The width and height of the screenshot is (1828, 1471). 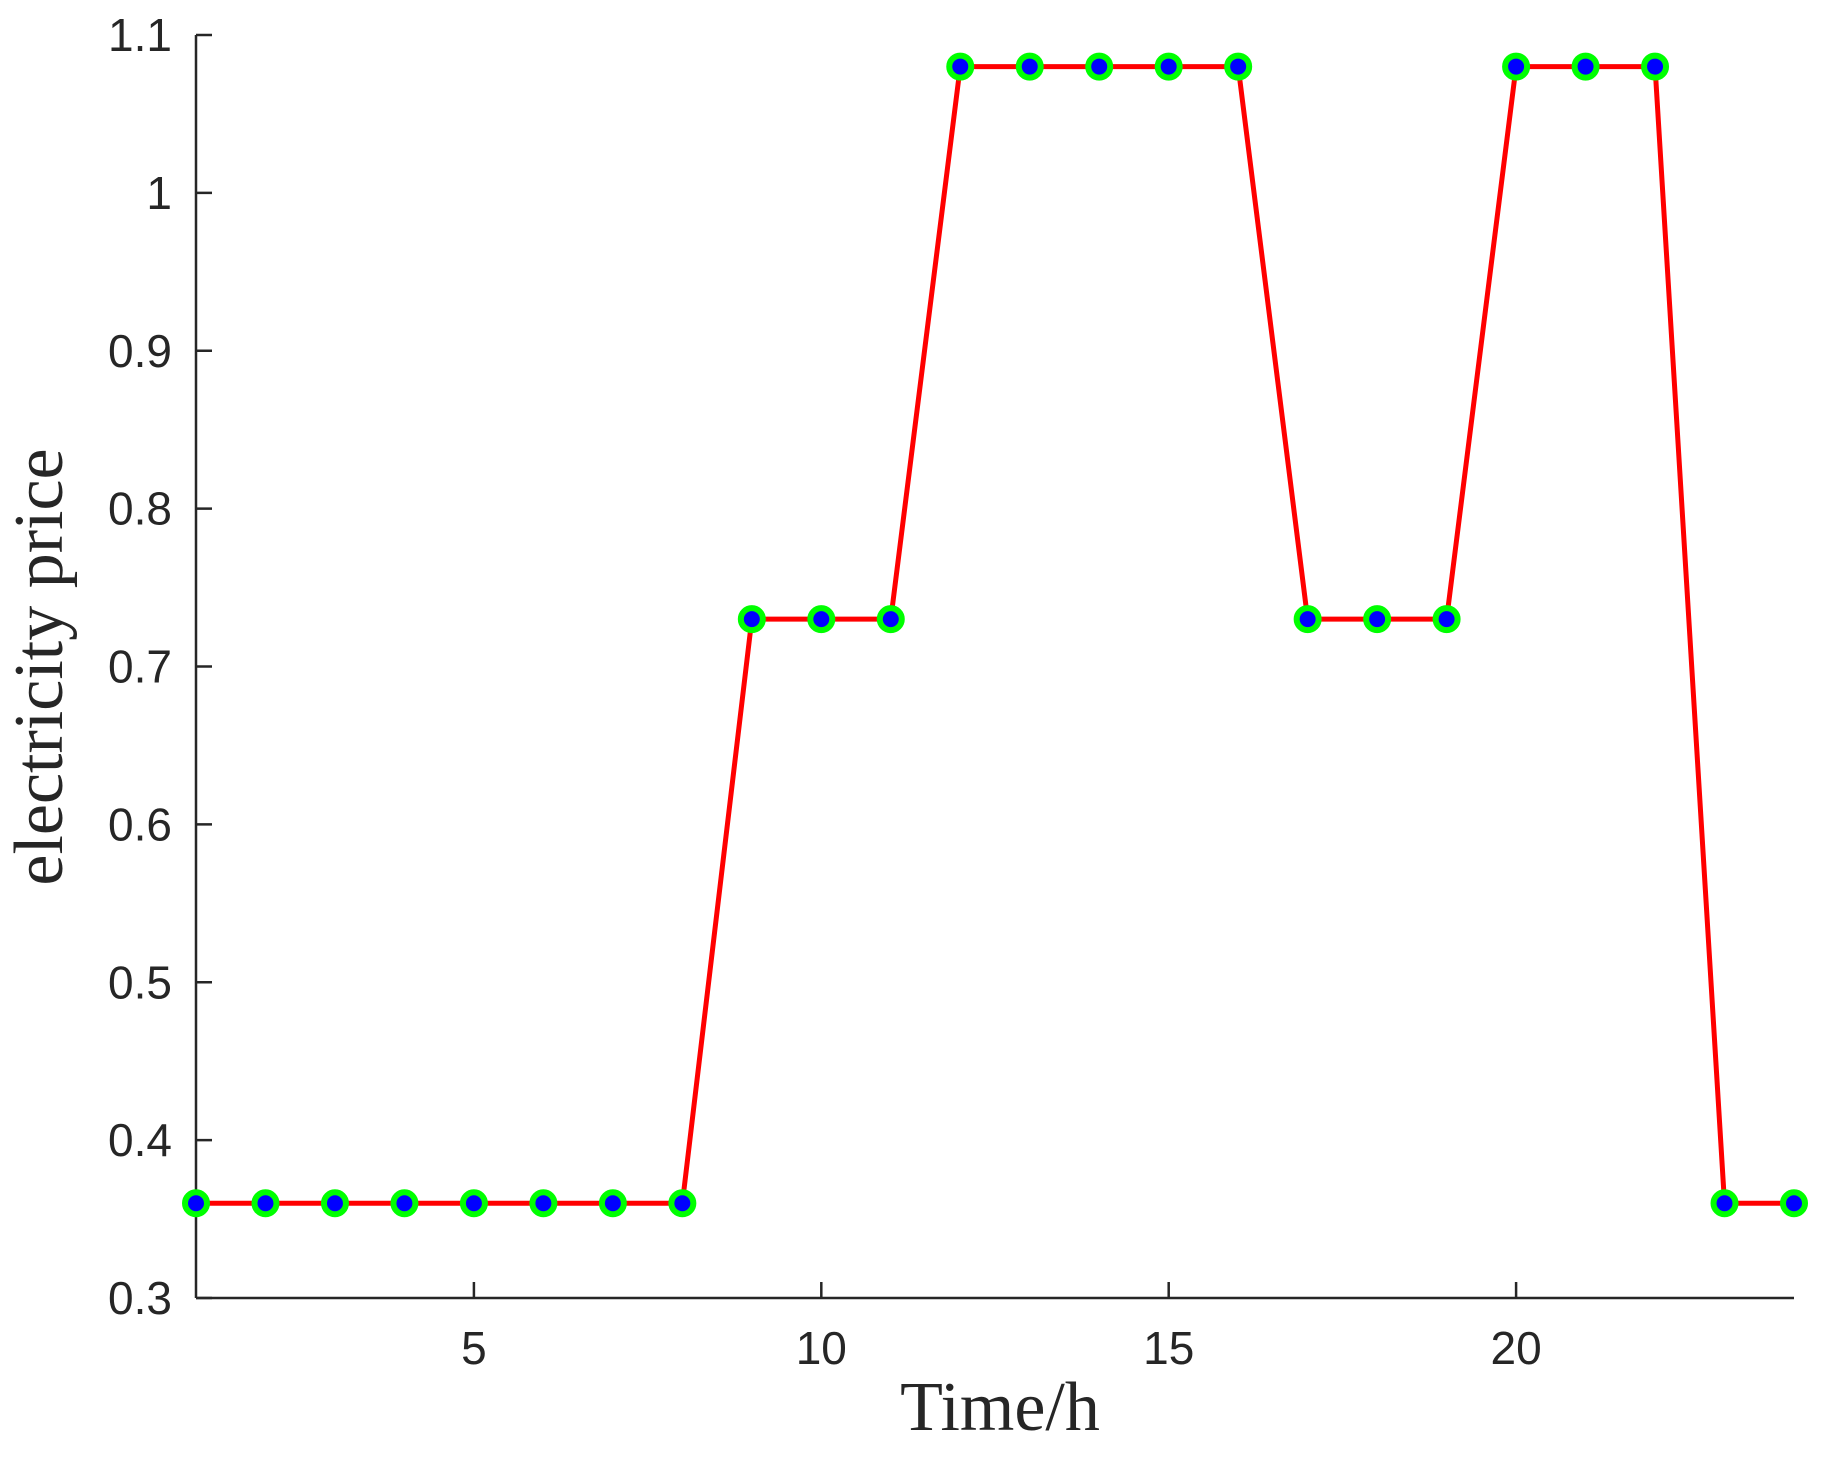 What do you see at coordinates (1000, 1407) in the screenshot?
I see `x-axis-label: Time/h` at bounding box center [1000, 1407].